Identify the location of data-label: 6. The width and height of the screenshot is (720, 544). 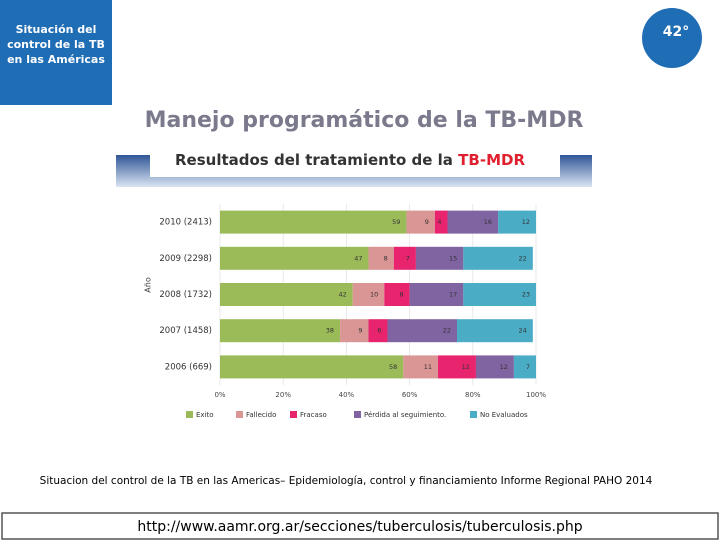
(379, 331).